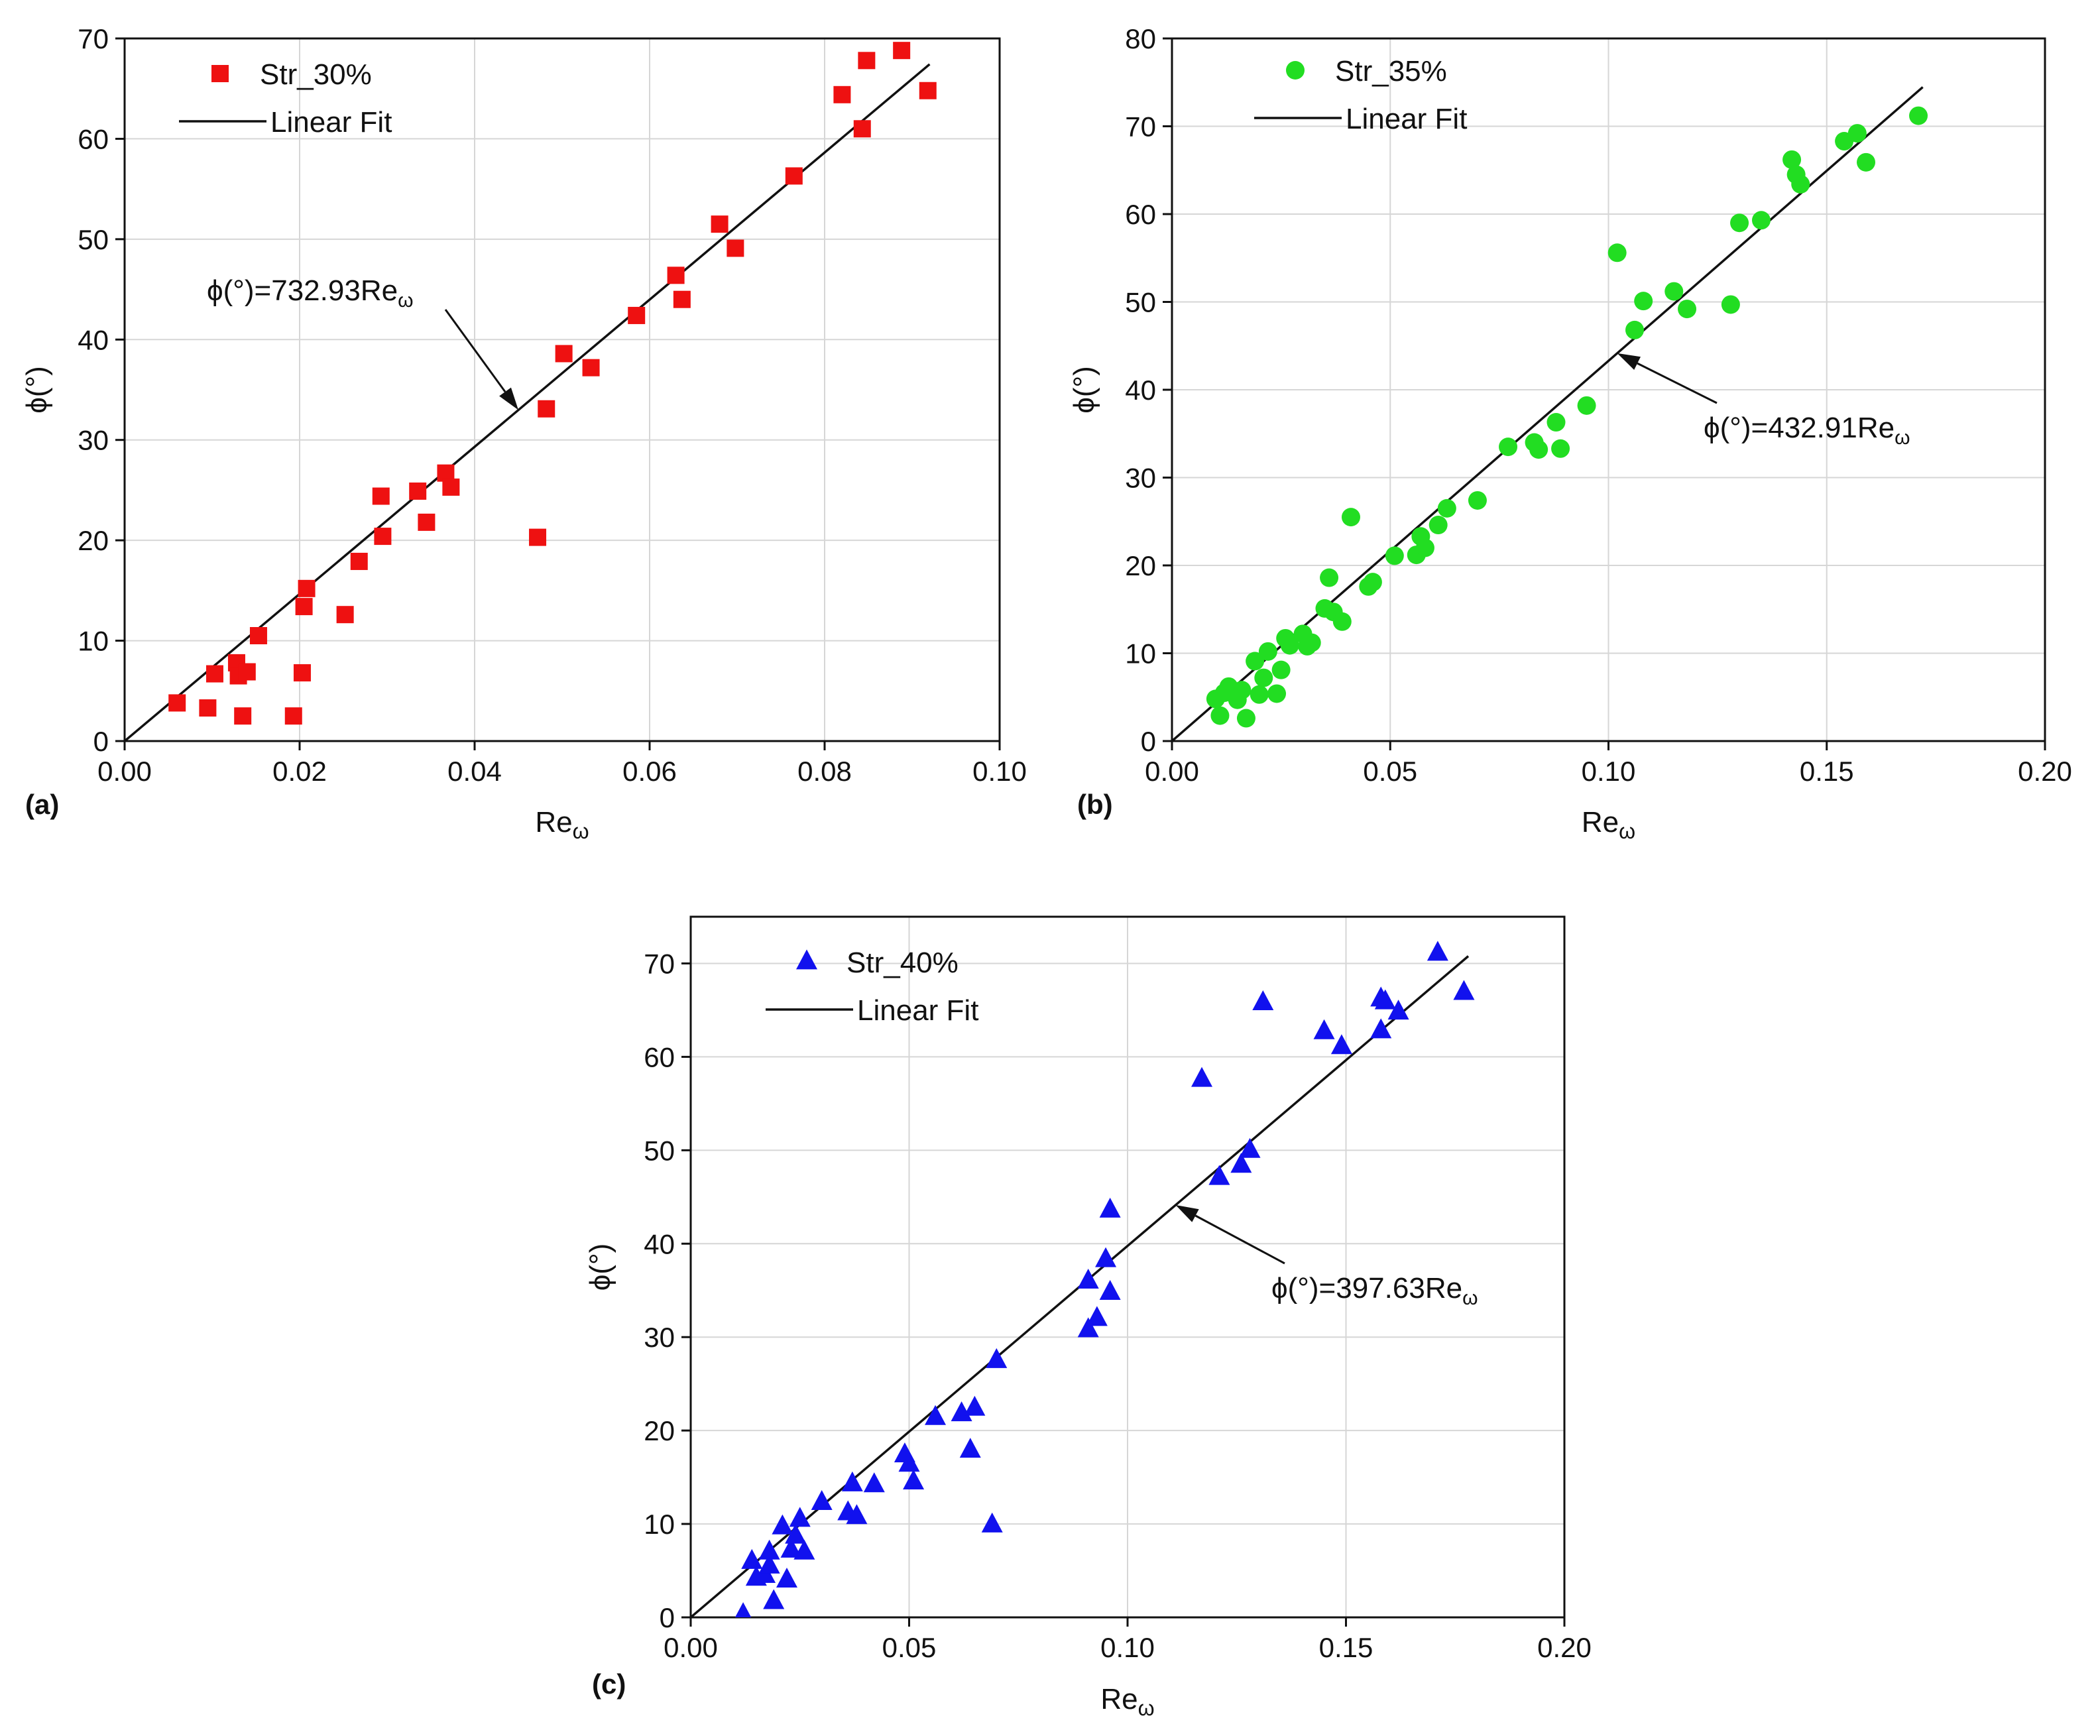 Image resolution: width=2100 pixels, height=1736 pixels. What do you see at coordinates (1295, 70) in the screenshot?
I see `legend-marker` at bounding box center [1295, 70].